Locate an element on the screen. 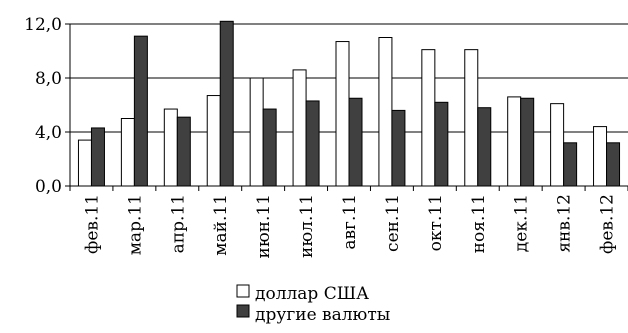 The height and width of the screenshot is (333, 628). x-tick-label: июн.11 is located at coordinates (264, 226).